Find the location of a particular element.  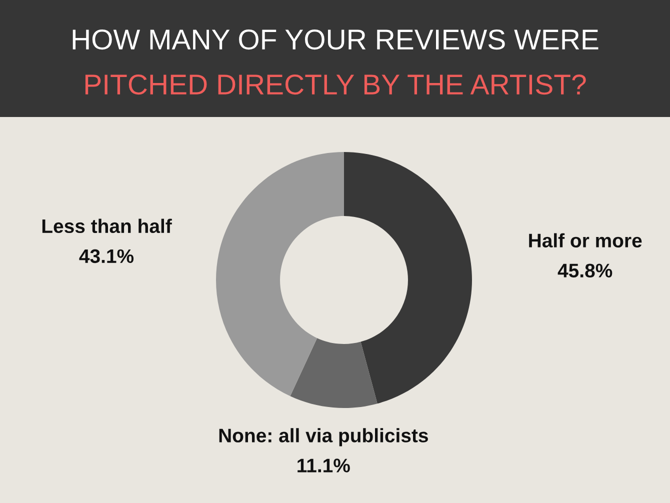

slice-label: None: all via publicists is located at coordinates (323, 437).